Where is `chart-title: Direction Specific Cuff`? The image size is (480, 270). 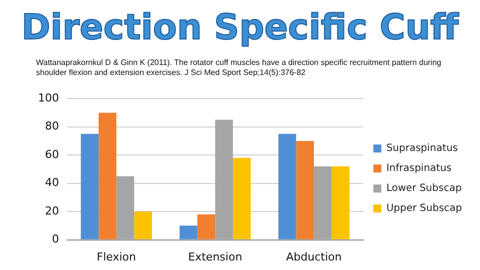
chart-title: Direction Specific Cuff is located at coordinates (240, 28).